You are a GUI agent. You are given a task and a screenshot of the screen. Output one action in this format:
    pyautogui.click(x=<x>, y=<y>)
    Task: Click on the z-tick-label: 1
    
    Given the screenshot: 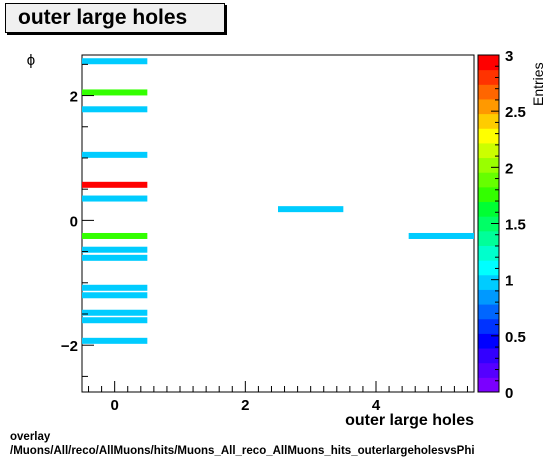 What is the action you would take?
    pyautogui.click(x=509, y=281)
    